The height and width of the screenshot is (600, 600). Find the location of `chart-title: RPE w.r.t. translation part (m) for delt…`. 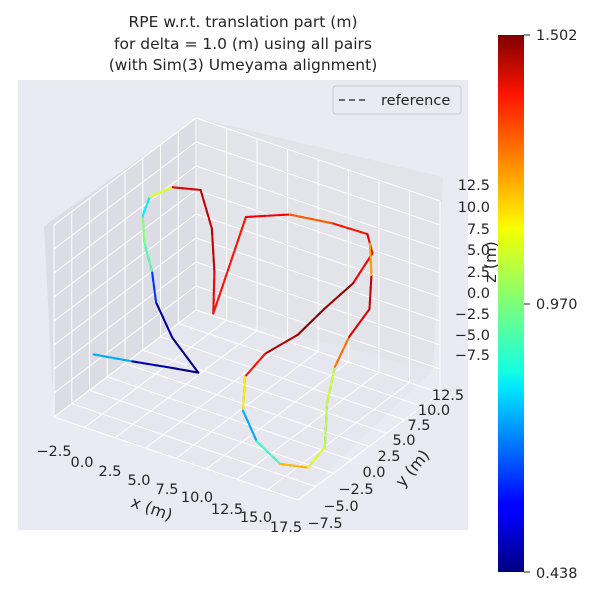

chart-title: RPE w.r.t. translation part (m) for delt… is located at coordinates (243, 43).